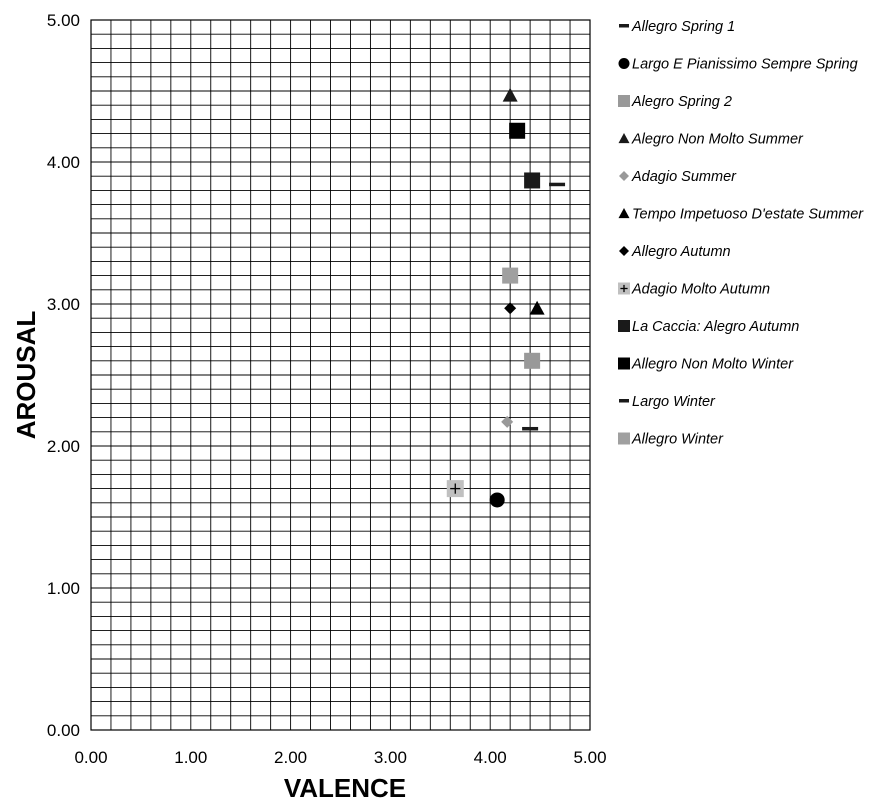 The image size is (889, 802). What do you see at coordinates (63, 730) in the screenshot?
I see `y-tick-label: 0.00` at bounding box center [63, 730].